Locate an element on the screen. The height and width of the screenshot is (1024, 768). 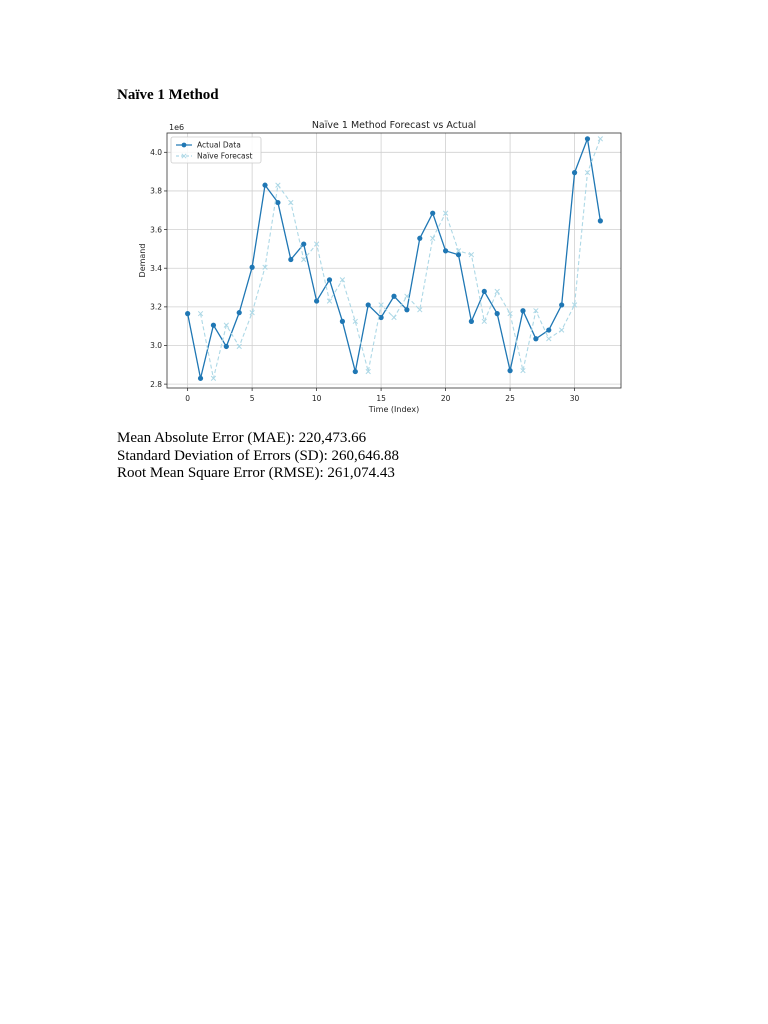
y-tick-label: 3.2 is located at coordinates (156, 307).